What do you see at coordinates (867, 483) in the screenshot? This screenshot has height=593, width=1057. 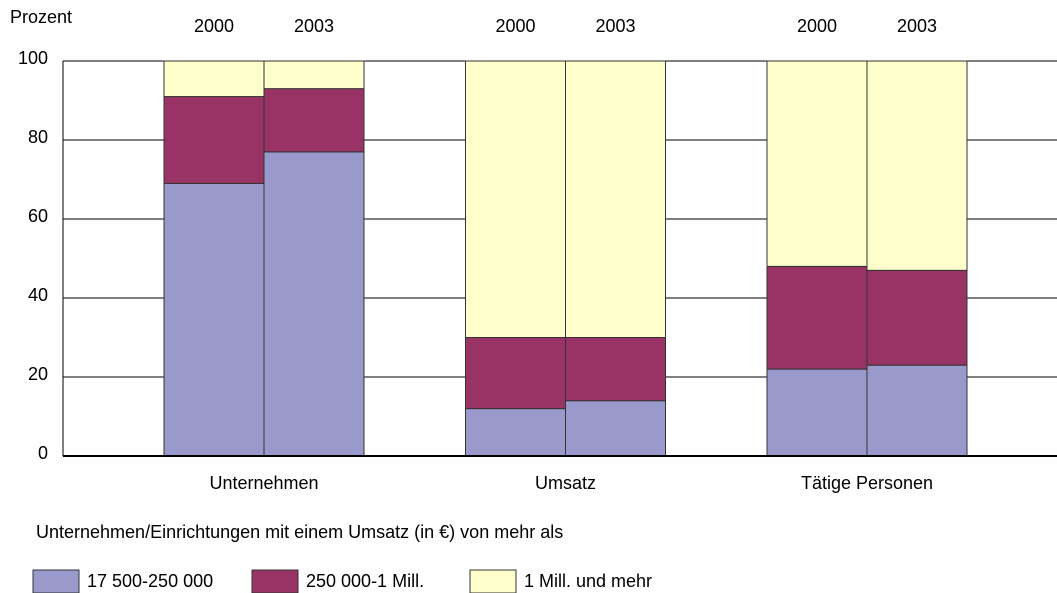 I see `group-label: Tätige Personen` at bounding box center [867, 483].